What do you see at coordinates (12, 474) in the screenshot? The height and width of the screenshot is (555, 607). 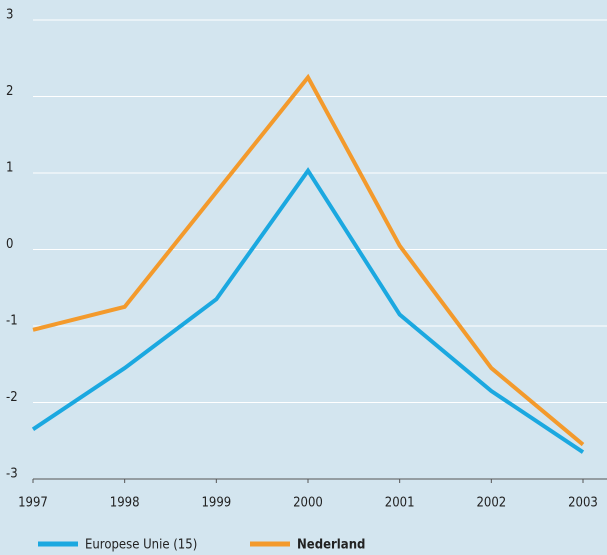 I see `y-tick-label: -3` at bounding box center [12, 474].